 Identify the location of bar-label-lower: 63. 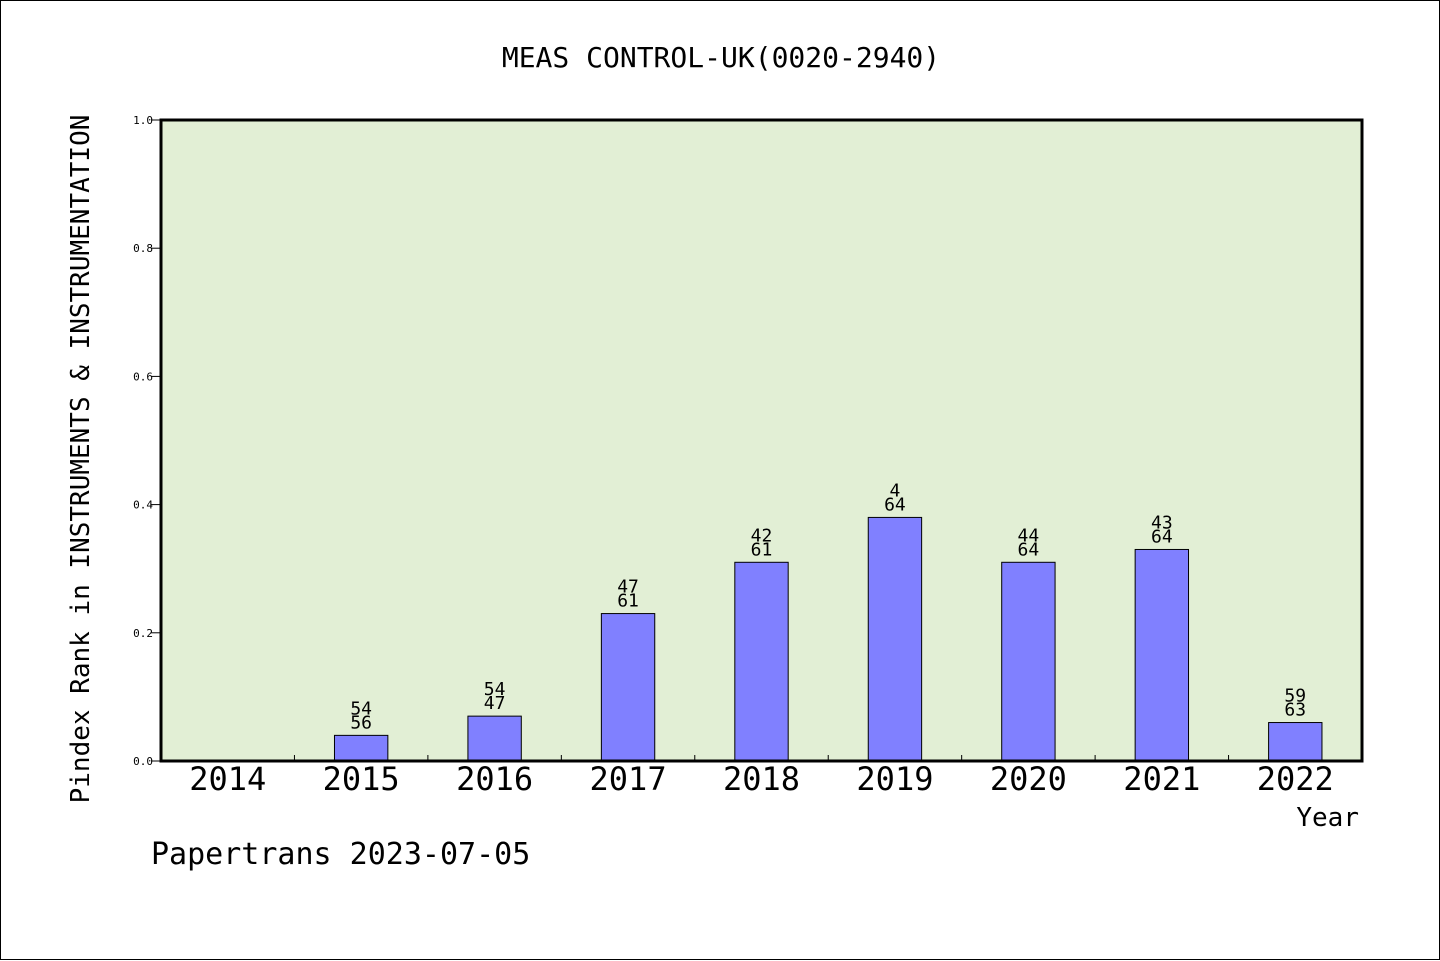
(1295, 710).